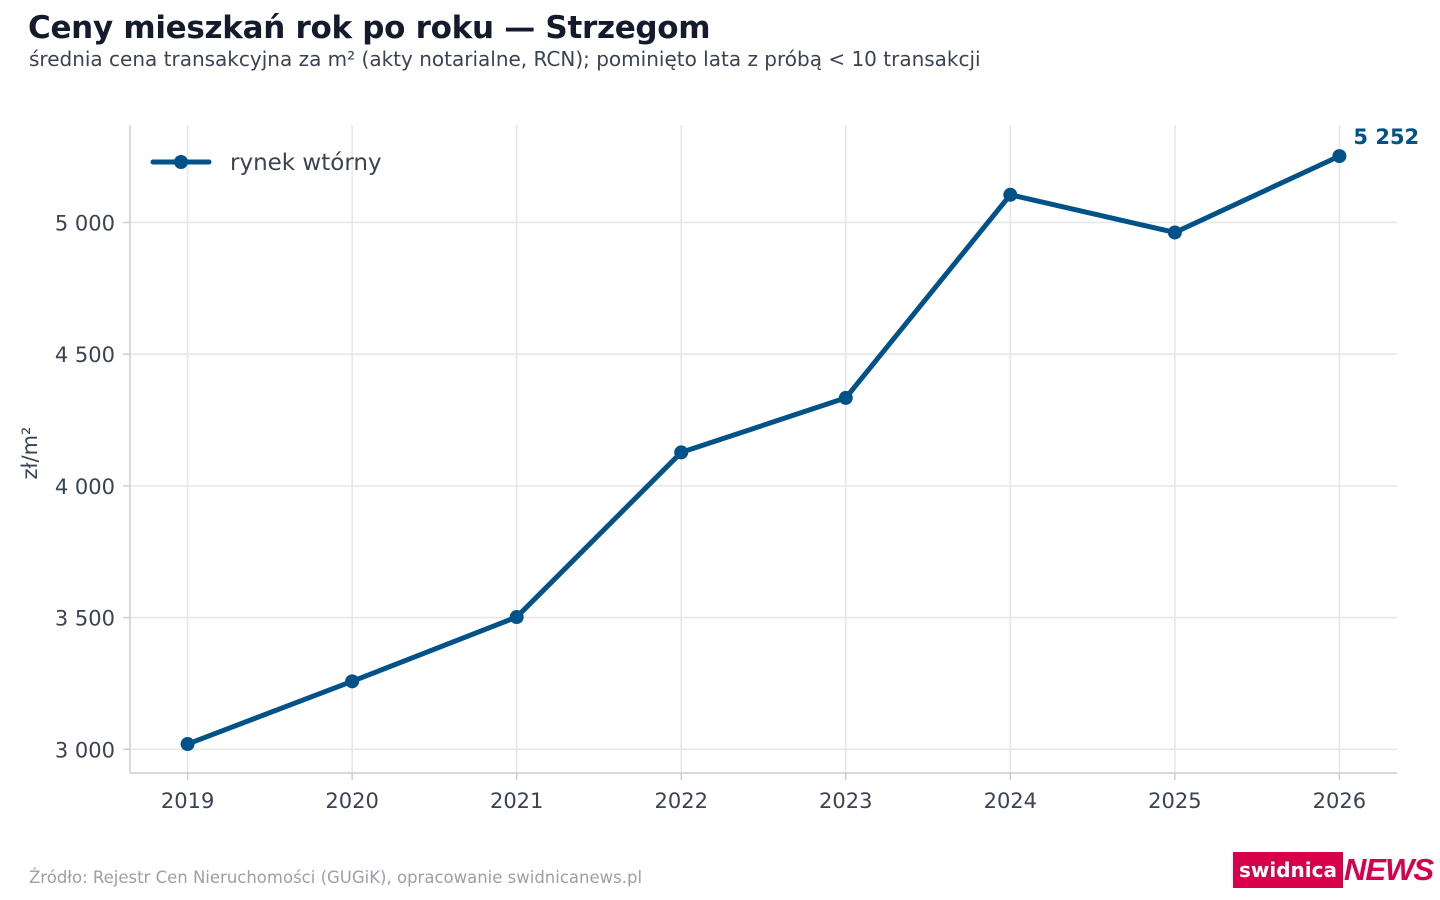 This screenshot has width=1440, height=900. I want to click on x-tick-label: 2023, so click(845, 801).